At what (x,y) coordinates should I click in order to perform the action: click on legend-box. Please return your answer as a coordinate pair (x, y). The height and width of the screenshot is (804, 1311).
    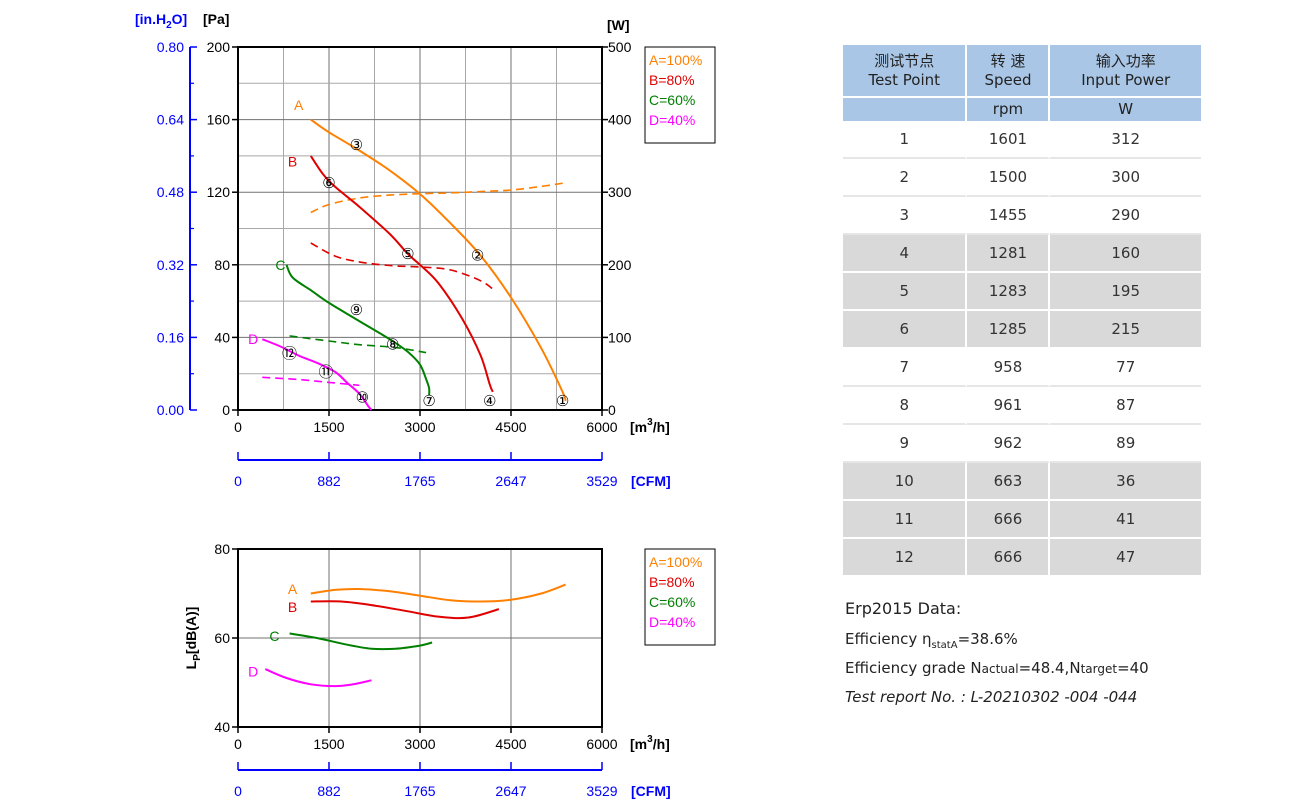
    Looking at the image, I should click on (680, 95).